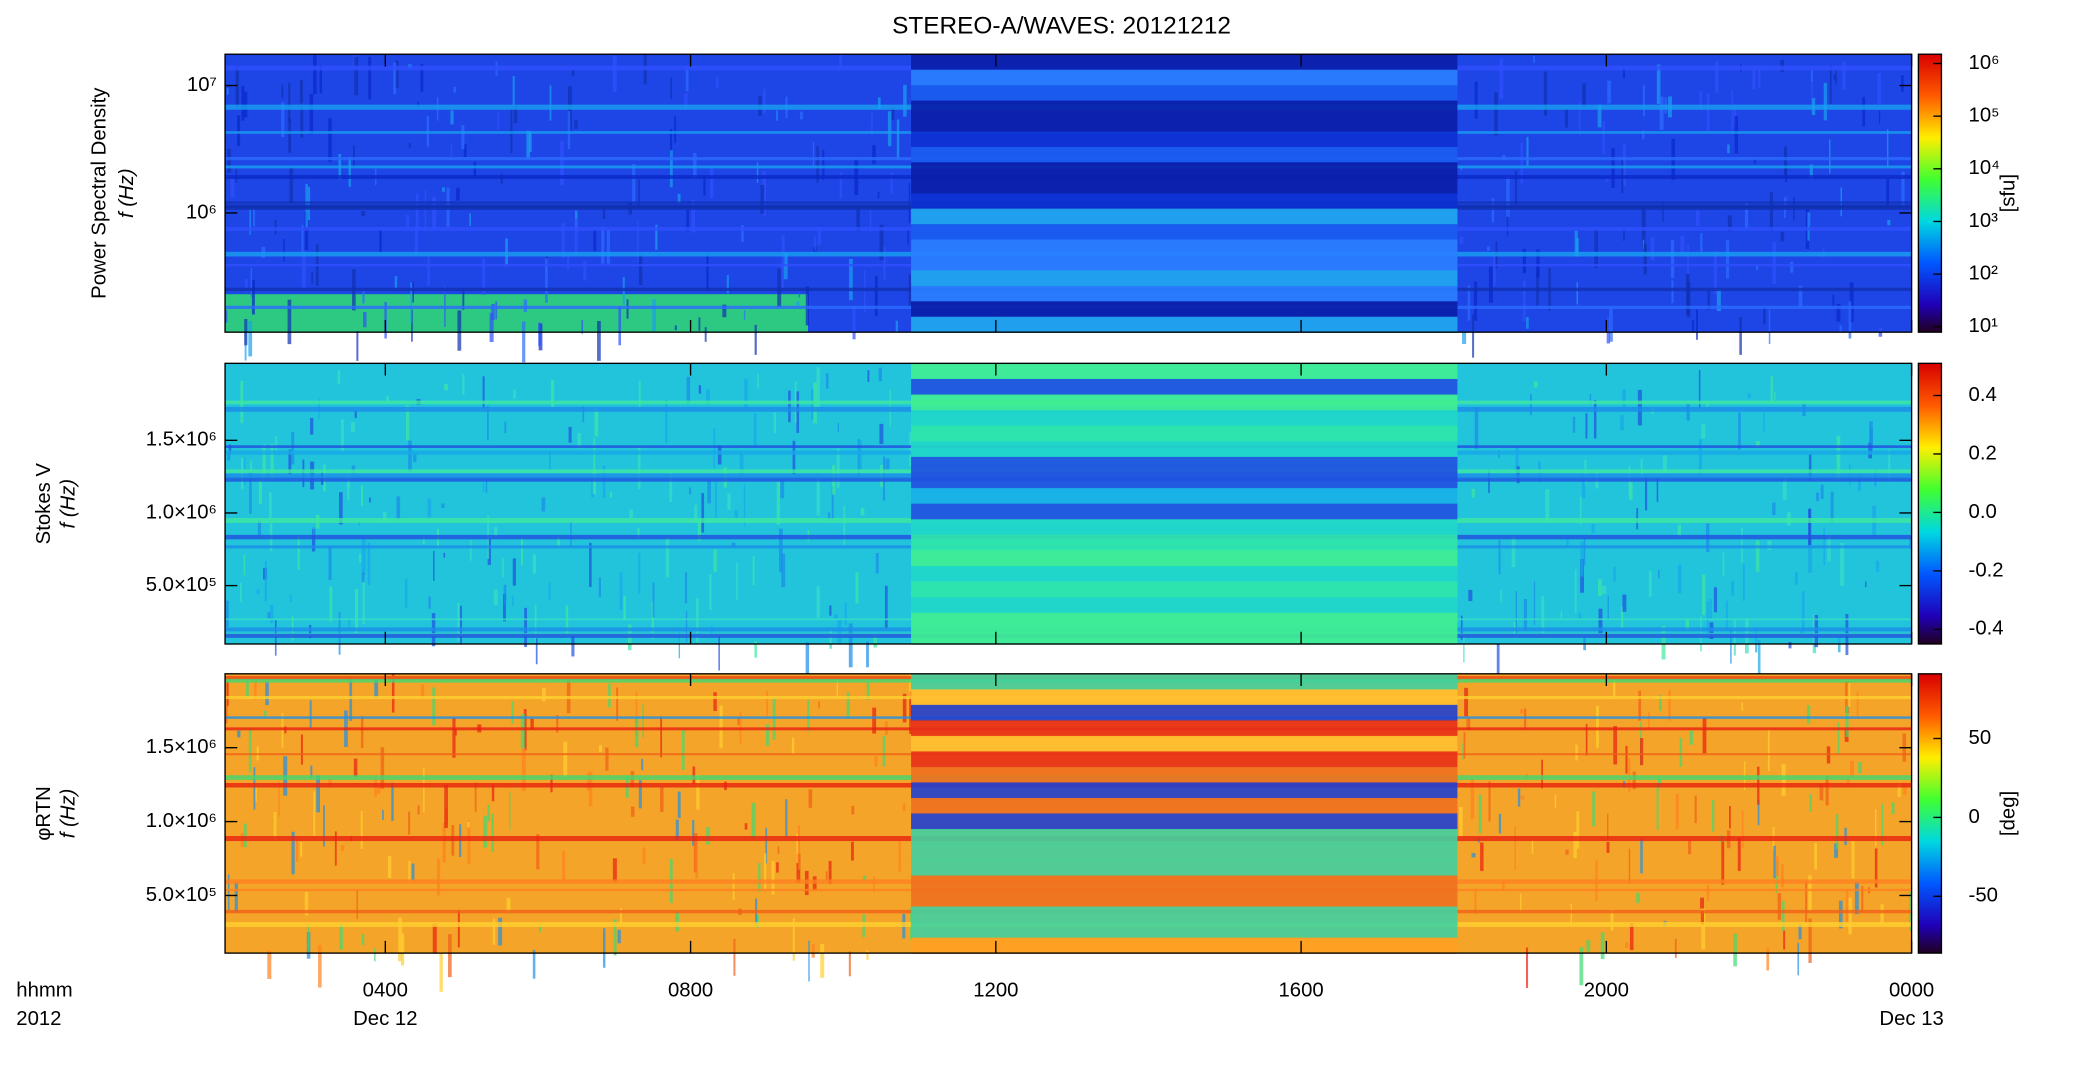 This screenshot has width=2096, height=1080. Describe the element at coordinates (517, 313) in the screenshot. I see `spectrogram-band` at that location.